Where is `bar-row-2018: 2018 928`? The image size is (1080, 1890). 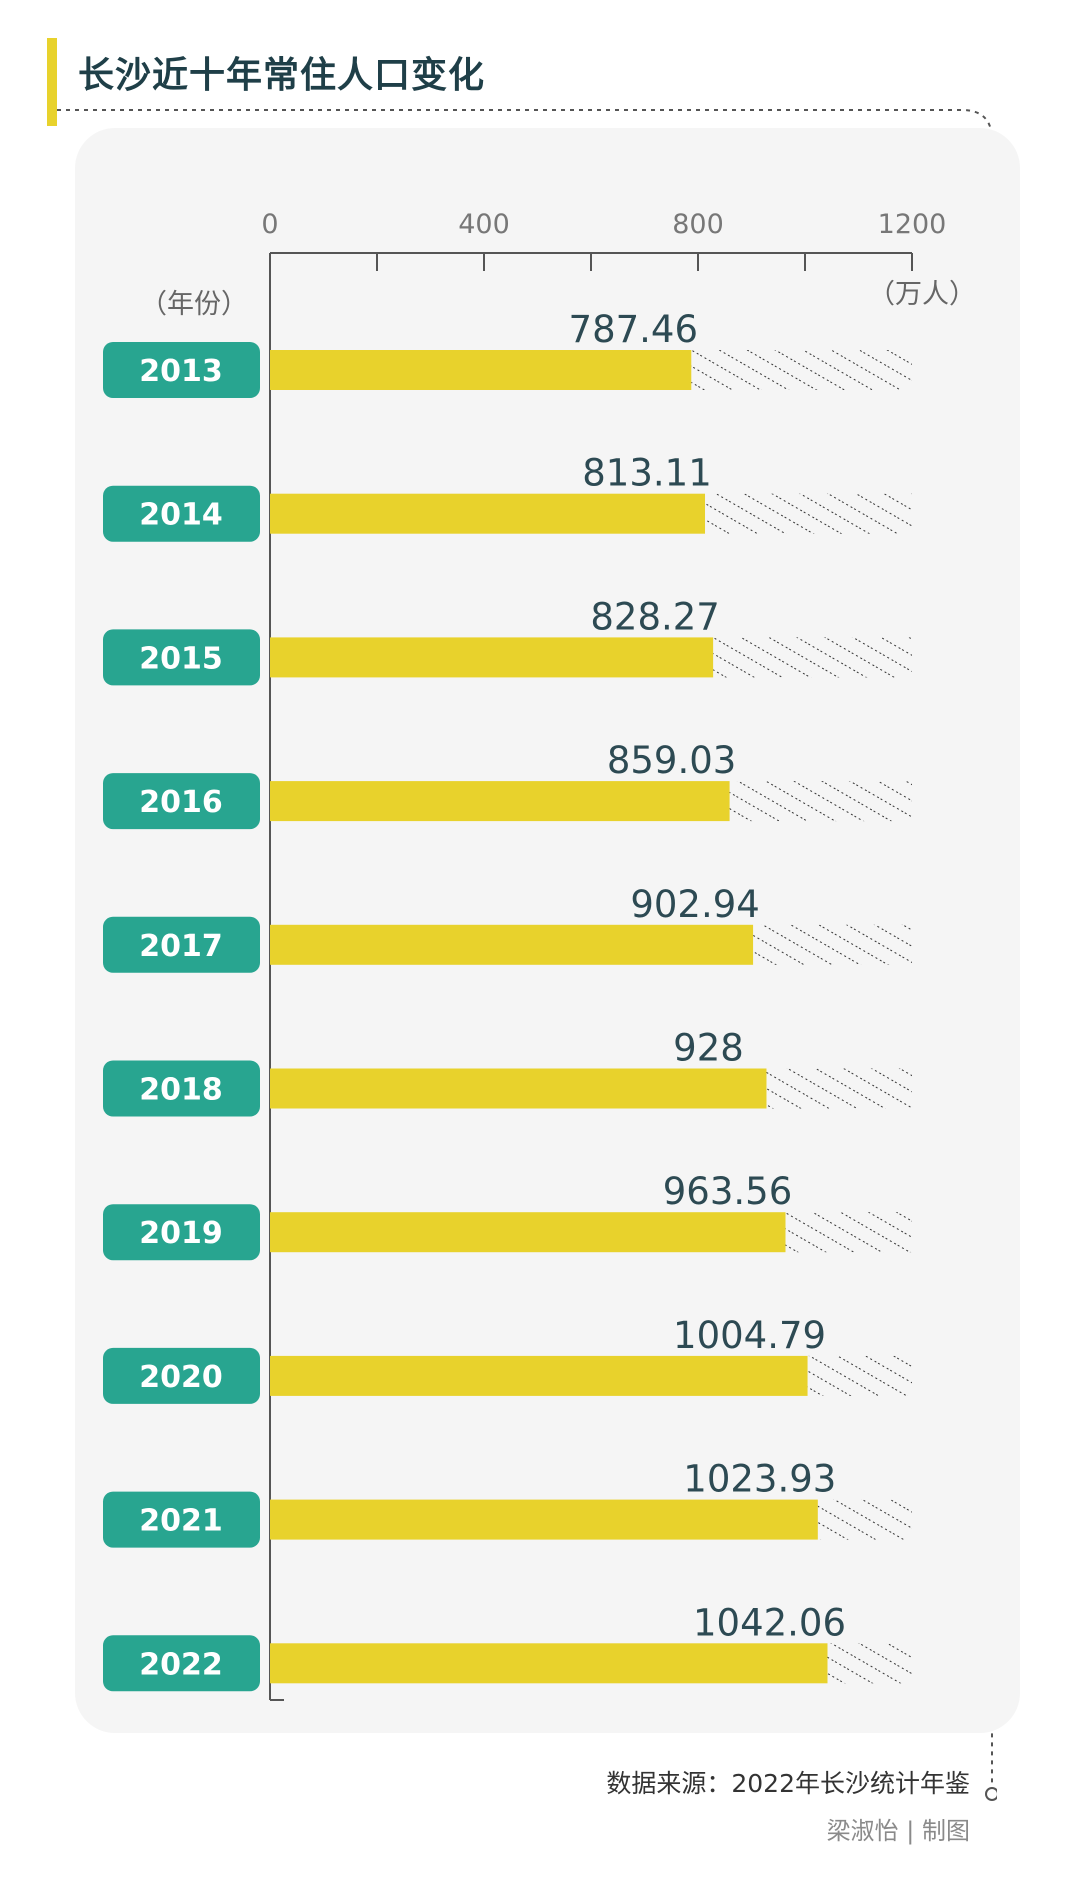
bar-row-2018: 2018 928 is located at coordinates (507, 1072).